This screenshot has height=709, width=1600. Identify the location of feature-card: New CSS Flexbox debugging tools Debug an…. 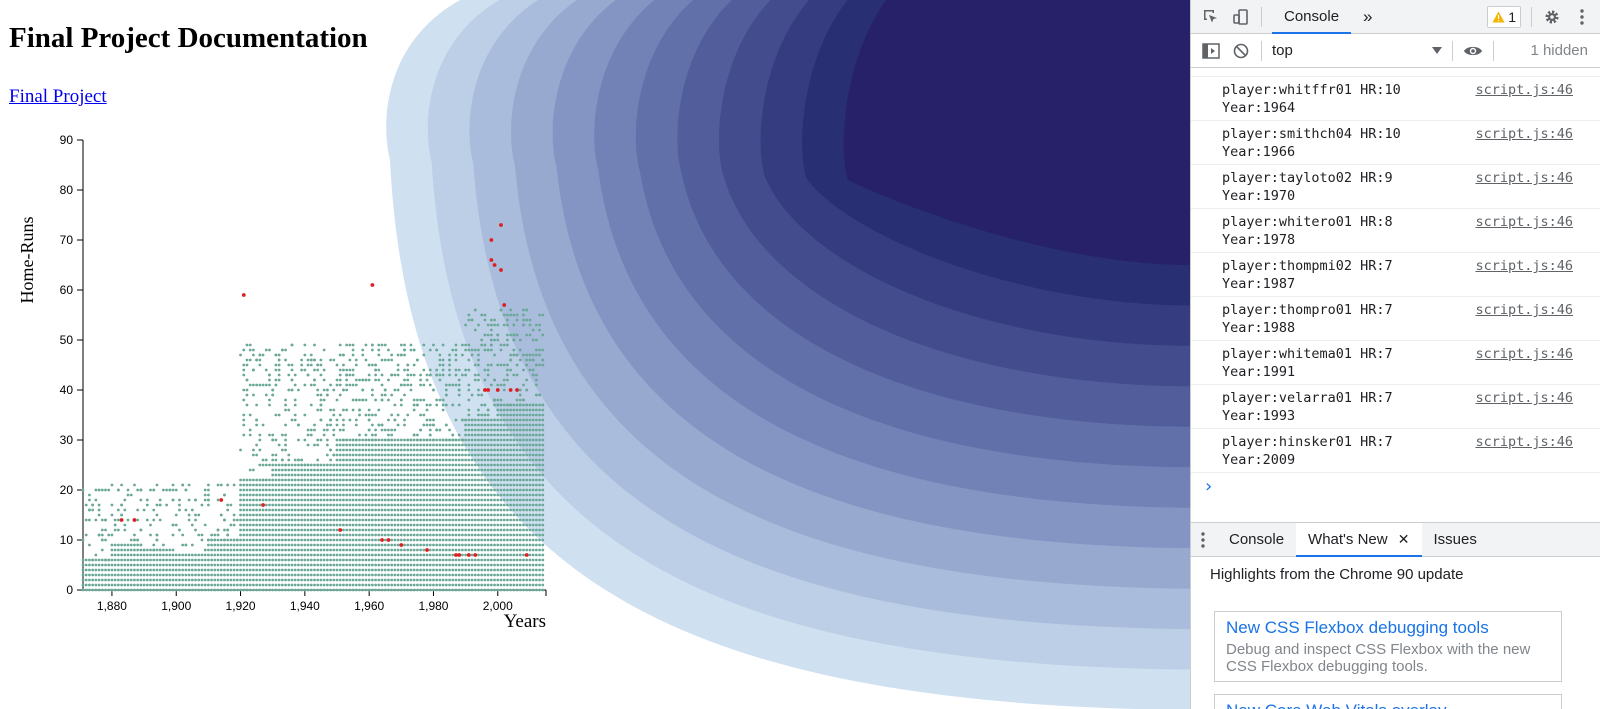
(1388, 646).